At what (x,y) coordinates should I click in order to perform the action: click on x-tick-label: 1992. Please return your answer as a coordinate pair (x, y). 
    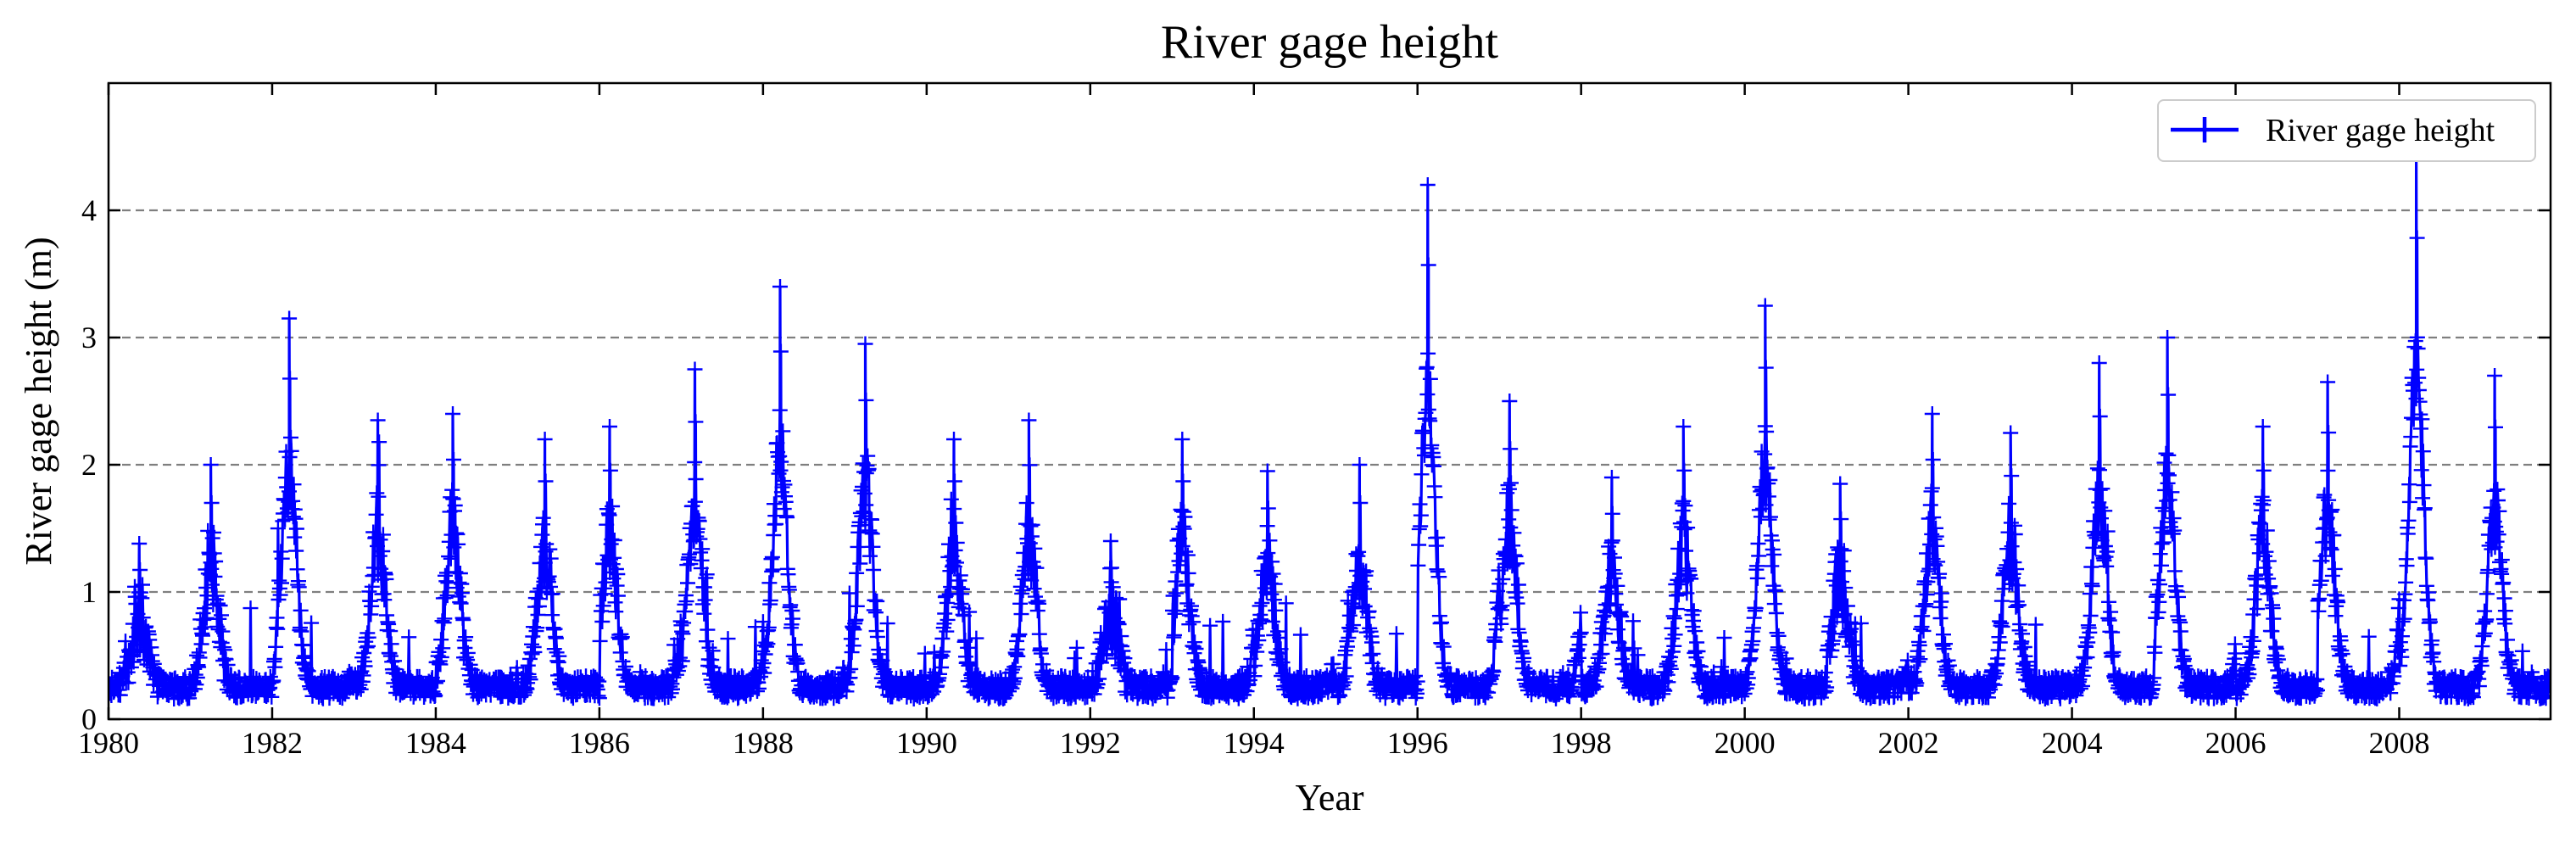
    Looking at the image, I should click on (1090, 743).